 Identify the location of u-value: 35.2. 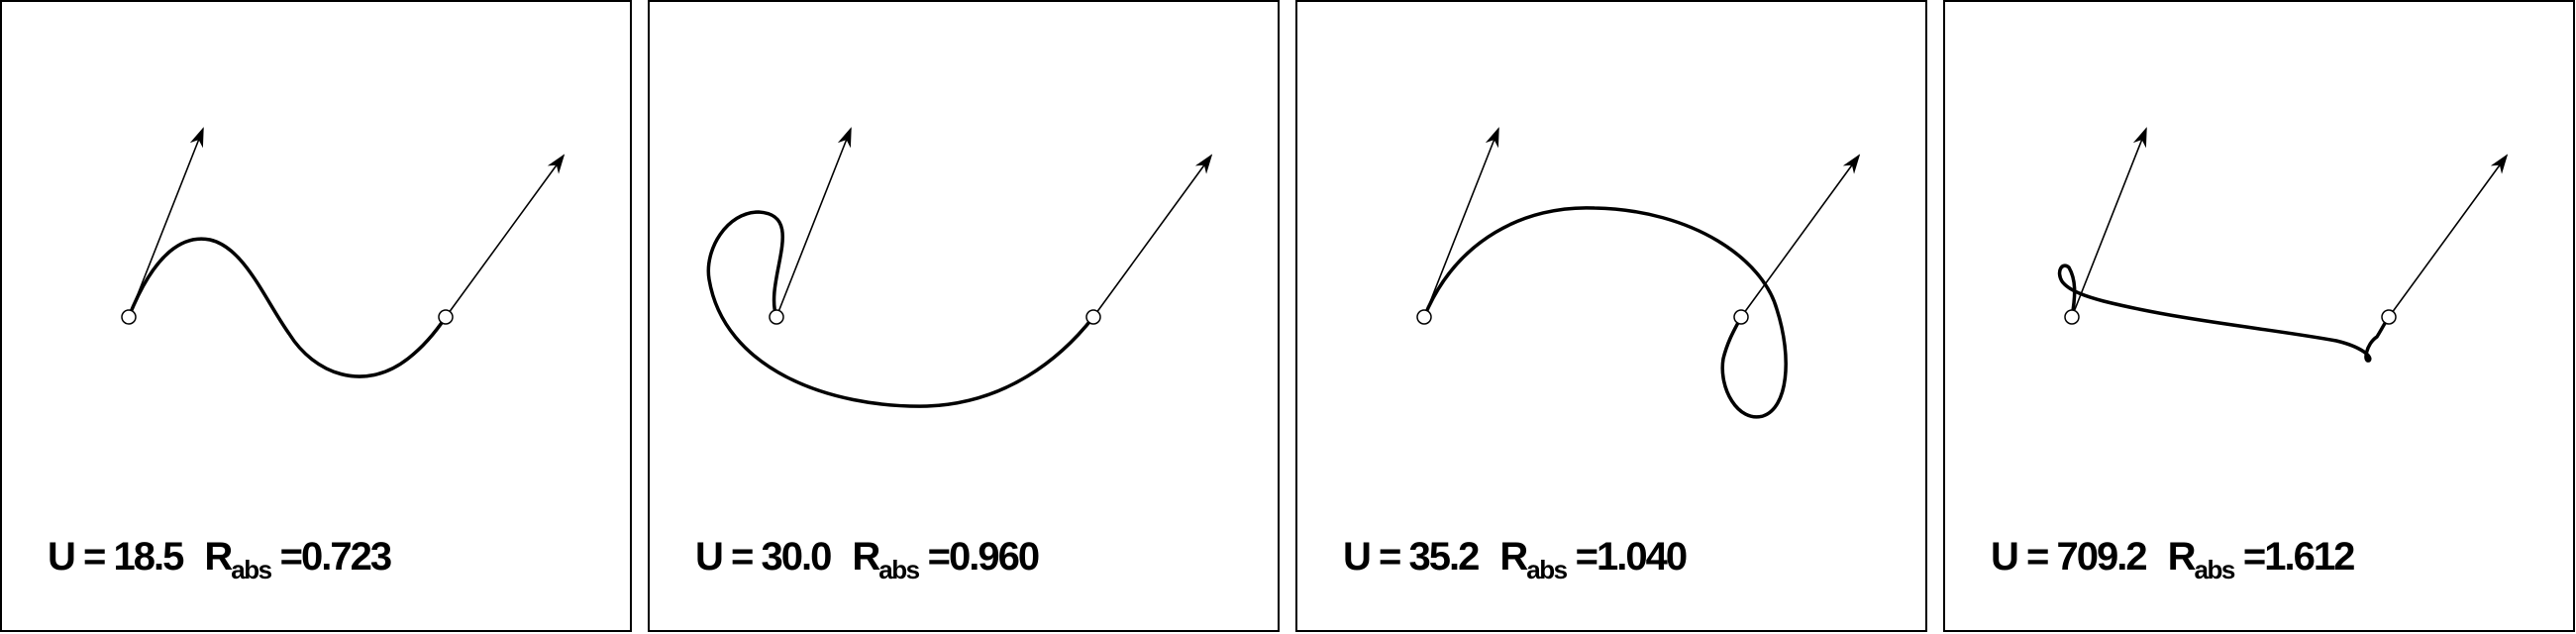
(1443, 557).